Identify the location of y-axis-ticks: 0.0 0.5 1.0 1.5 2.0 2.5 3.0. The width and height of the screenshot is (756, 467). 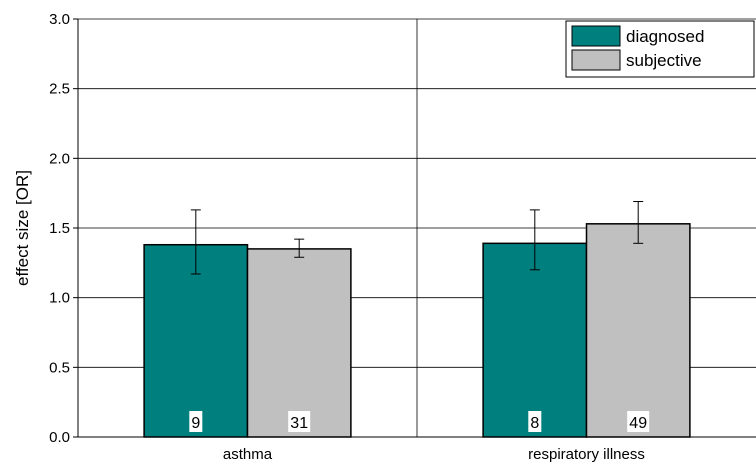
(63, 228).